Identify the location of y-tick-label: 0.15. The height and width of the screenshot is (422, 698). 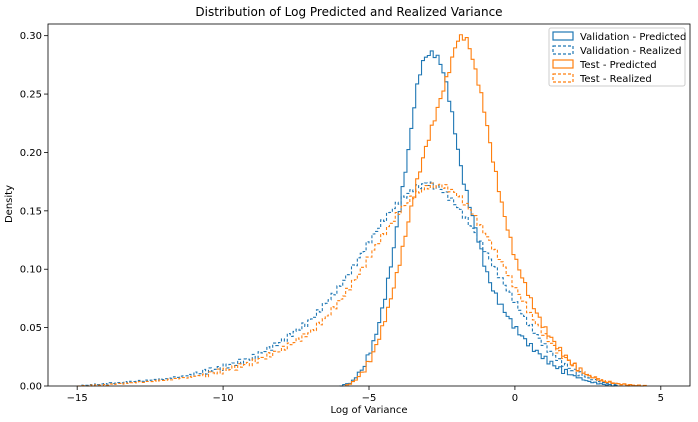
(31, 211).